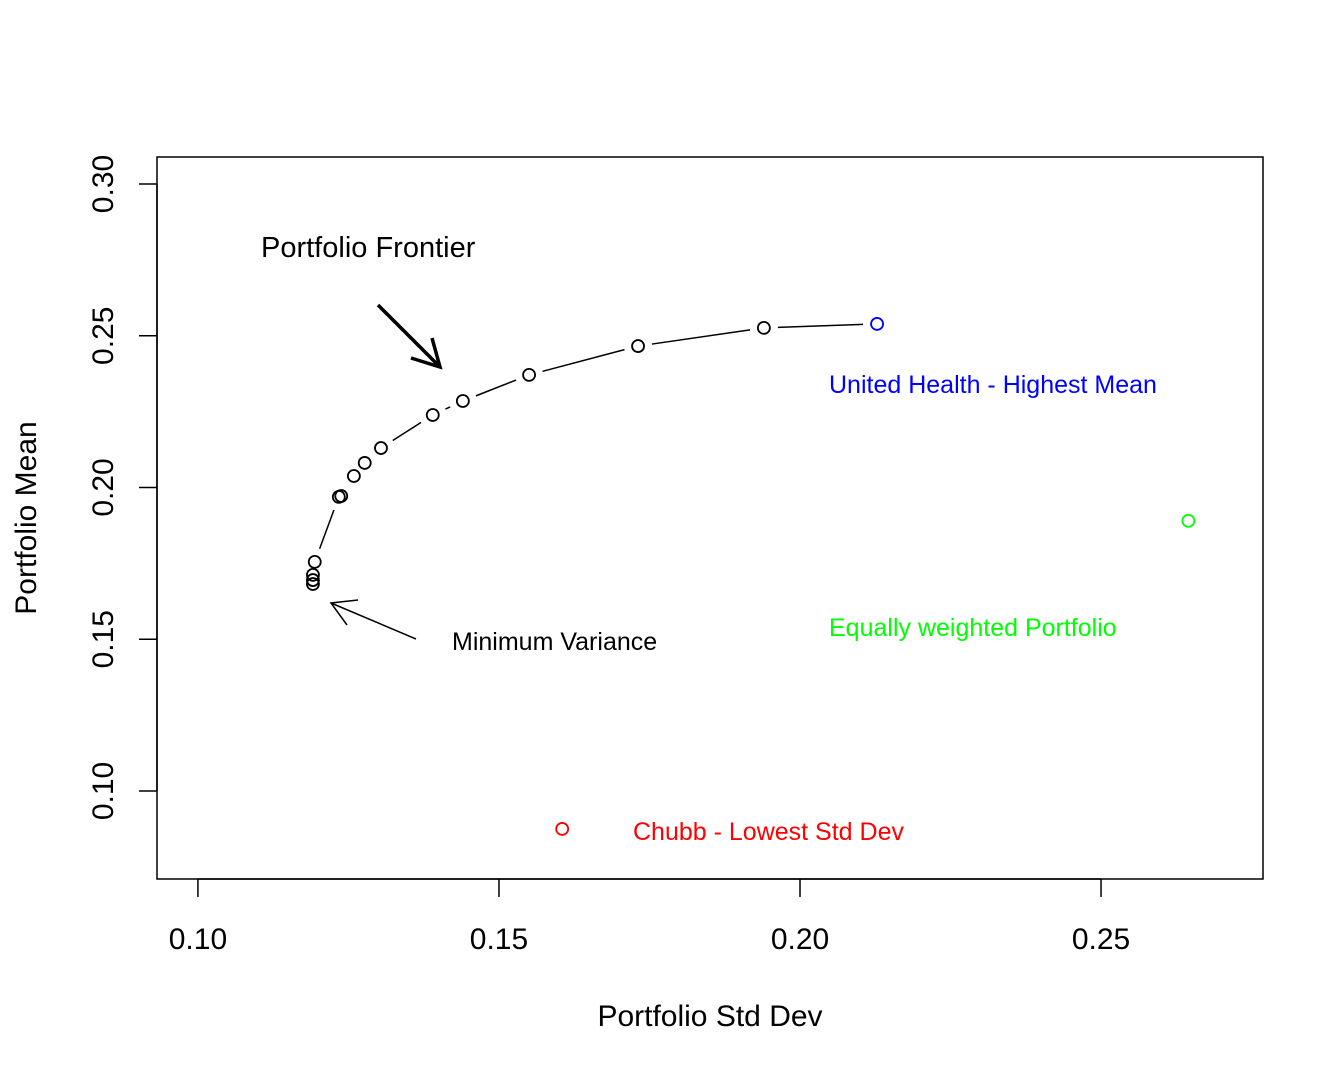 This screenshot has height=1075, width=1344. Describe the element at coordinates (103, 791) in the screenshot. I see `y-tick-label: 0.10` at that location.